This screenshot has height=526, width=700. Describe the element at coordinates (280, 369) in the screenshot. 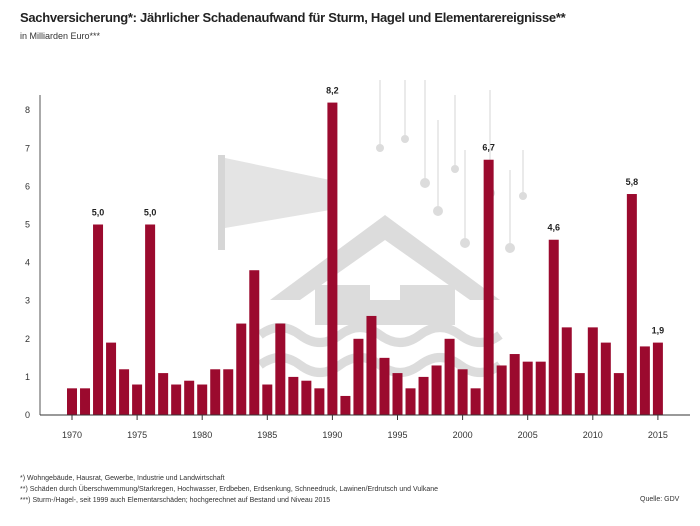

I see `bar-1986` at that location.